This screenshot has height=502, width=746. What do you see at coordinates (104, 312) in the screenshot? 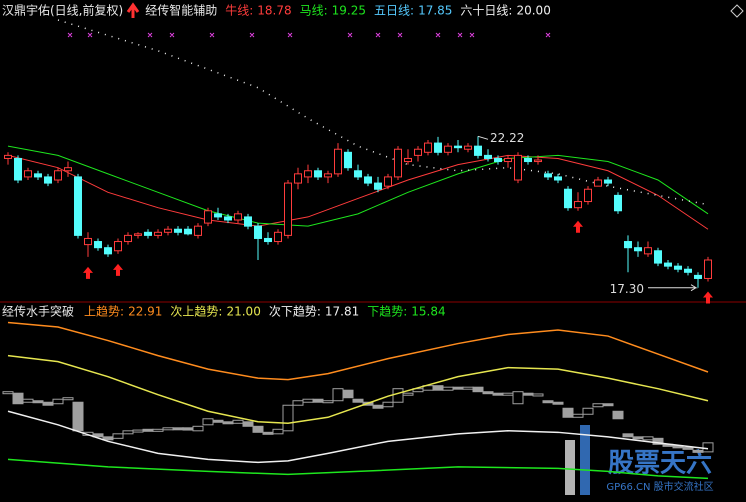
I see `legend-name: 上趋势:` at bounding box center [104, 312].